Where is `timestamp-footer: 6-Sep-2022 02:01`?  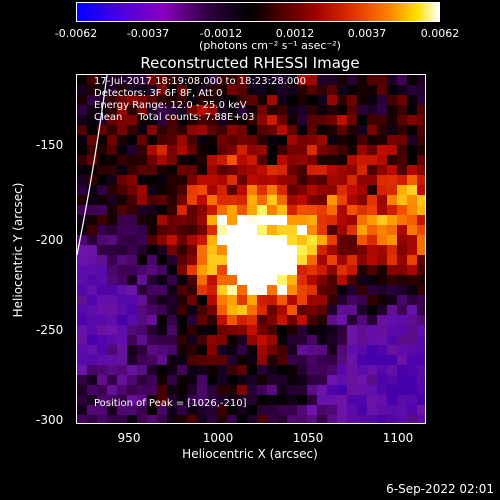 timestamp-footer: 6-Sep-2022 02:01 is located at coordinates (440, 489).